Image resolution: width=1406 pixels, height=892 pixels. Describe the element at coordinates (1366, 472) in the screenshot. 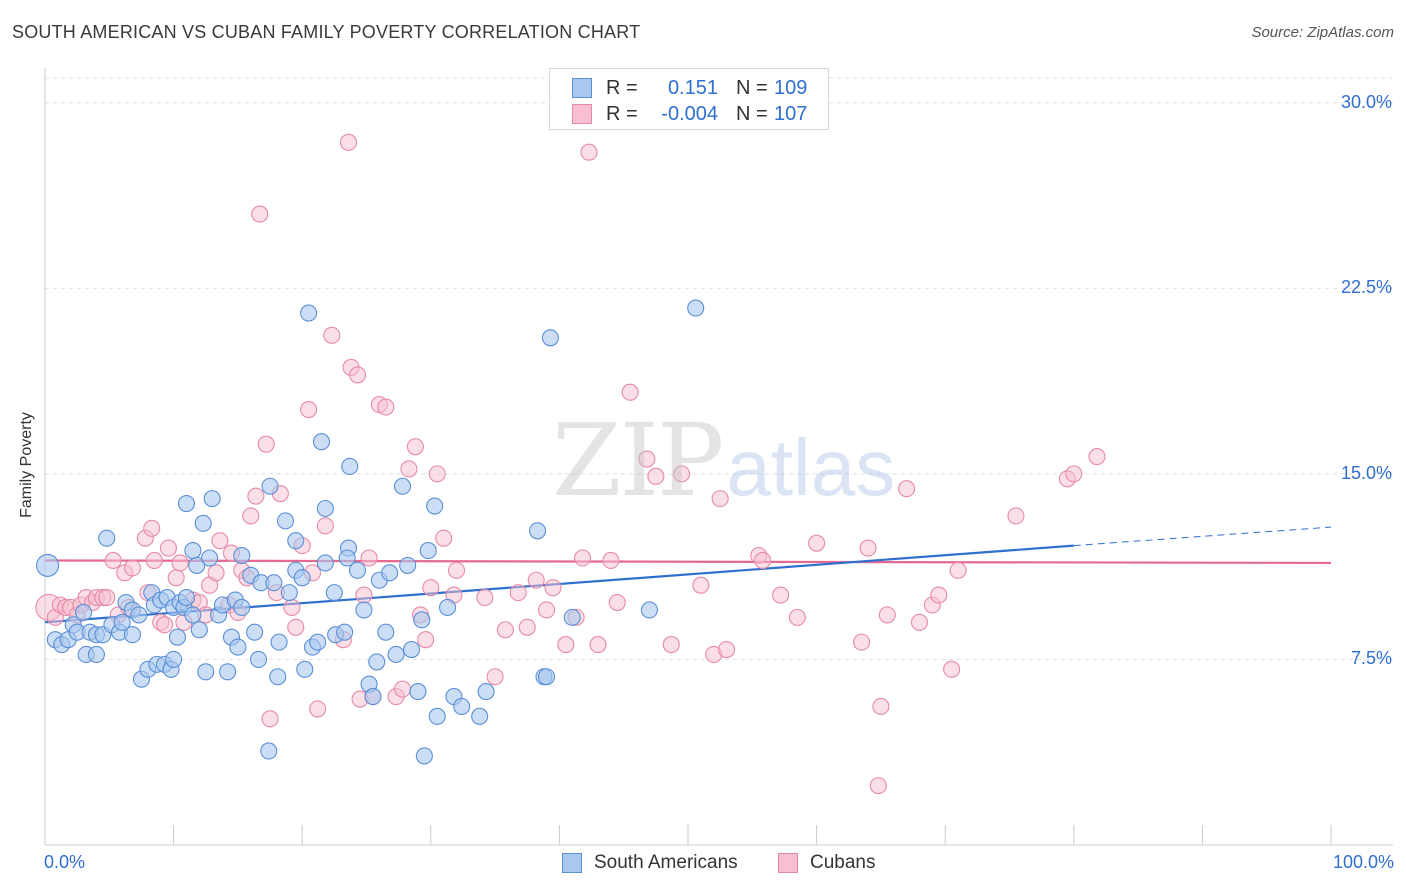

I see `y-tick-label: 15.0%` at that location.